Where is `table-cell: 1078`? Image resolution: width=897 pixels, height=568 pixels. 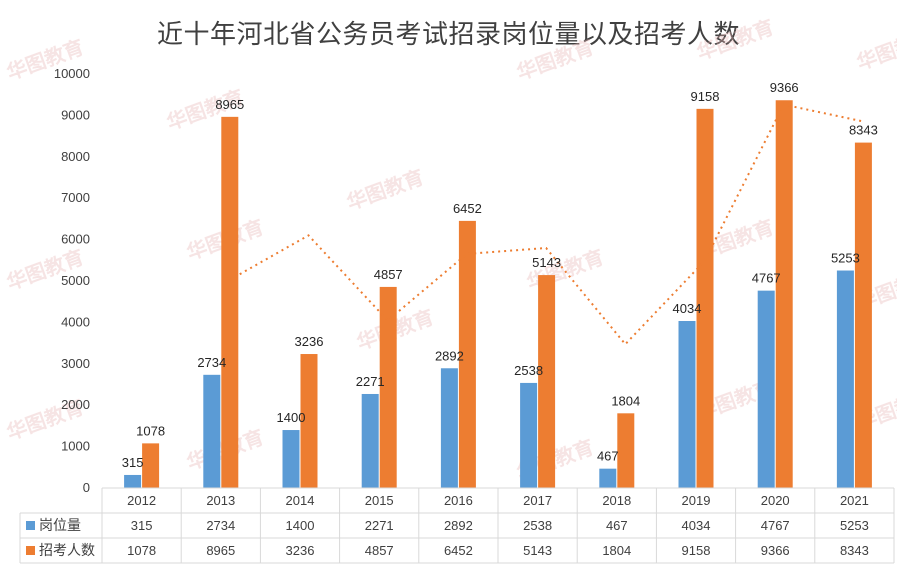 table-cell: 1078 is located at coordinates (141, 550).